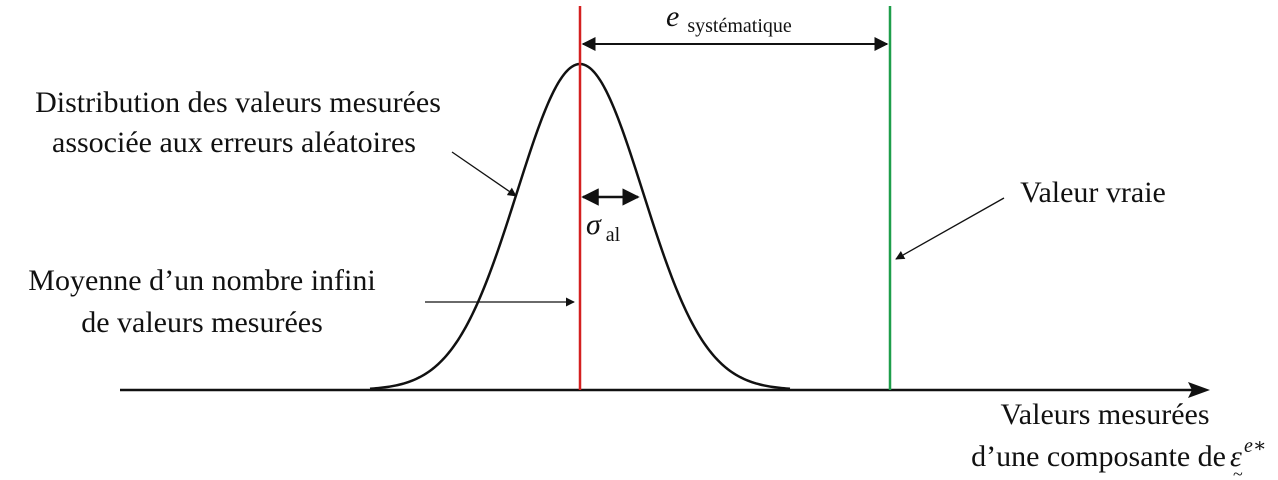 This screenshot has height=480, width=1278. I want to click on distribution-pointer-arrow, so click(484, 174).